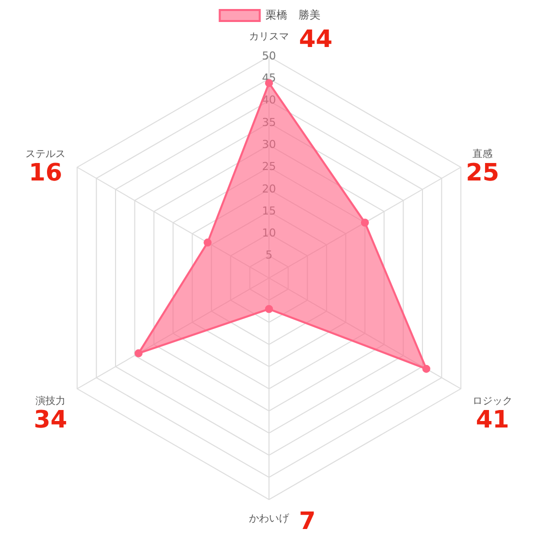 The height and width of the screenshot is (540, 540). What do you see at coordinates (269, 37) in the screenshot?
I see `spoke-label: カリスマ` at bounding box center [269, 37].